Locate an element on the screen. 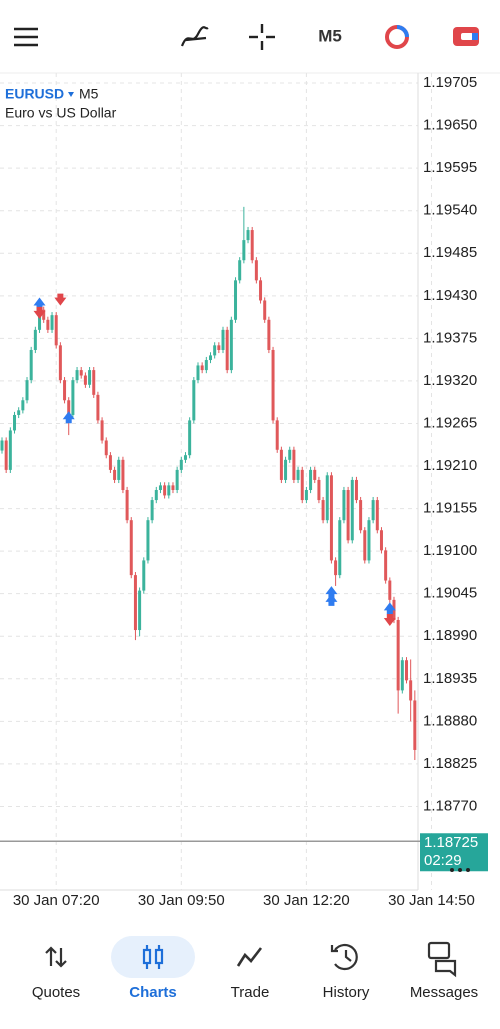 The width and height of the screenshot is (500, 1029). x-tick-label: 30 Jan 14:50 is located at coordinates (431, 900).